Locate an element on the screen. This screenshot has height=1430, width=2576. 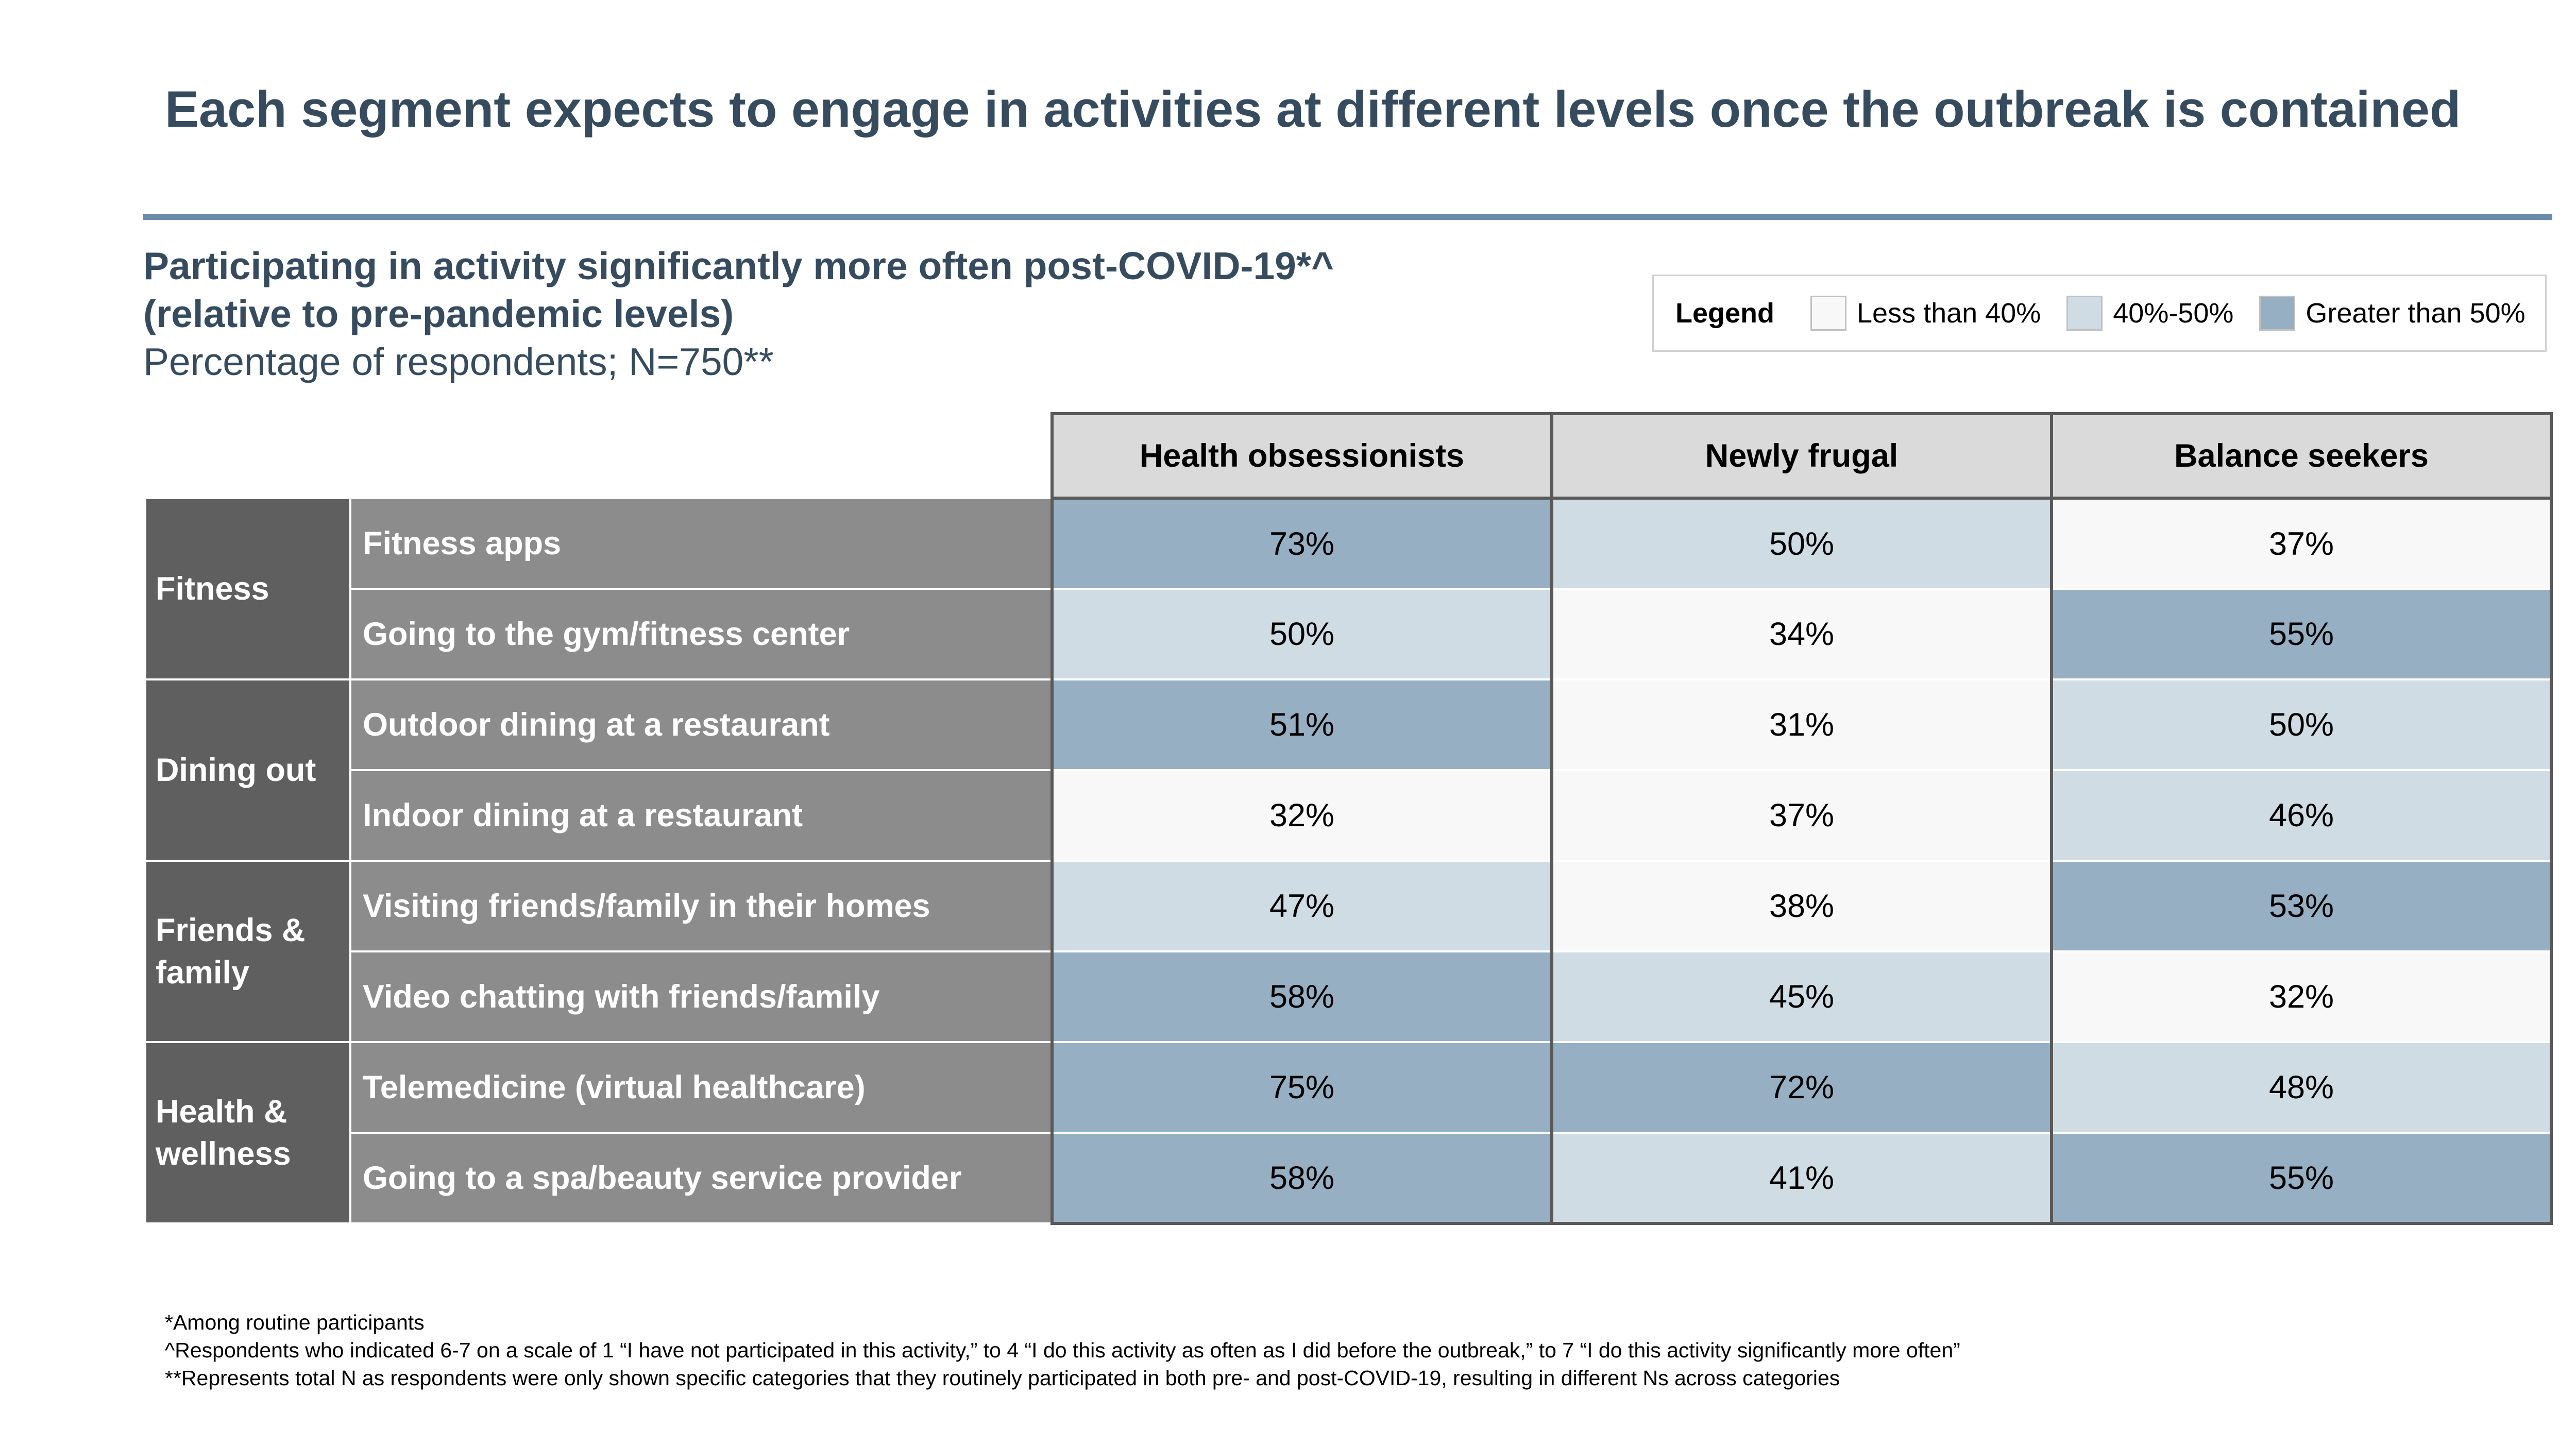
legend-swatch-low is located at coordinates (1828, 313).